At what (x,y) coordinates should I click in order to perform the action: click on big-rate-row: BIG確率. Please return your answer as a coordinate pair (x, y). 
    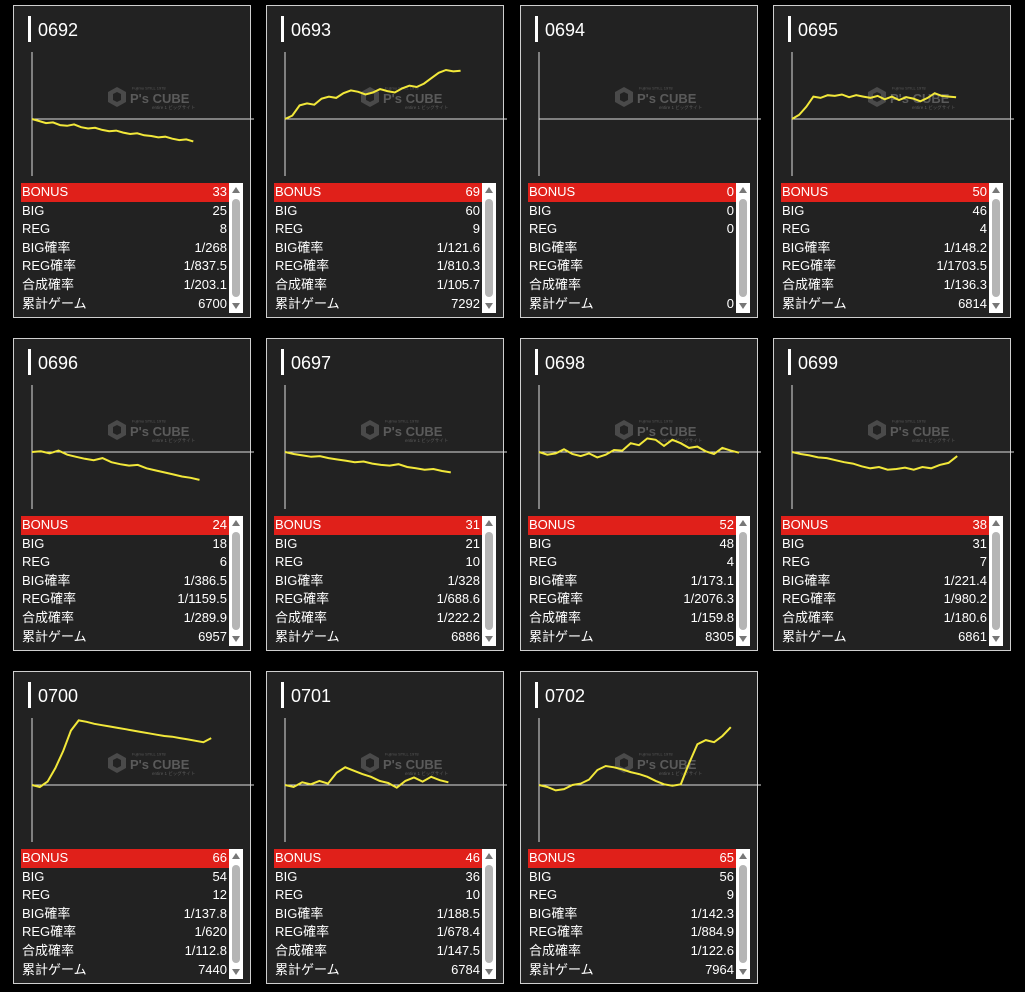
    Looking at the image, I should click on (632, 248).